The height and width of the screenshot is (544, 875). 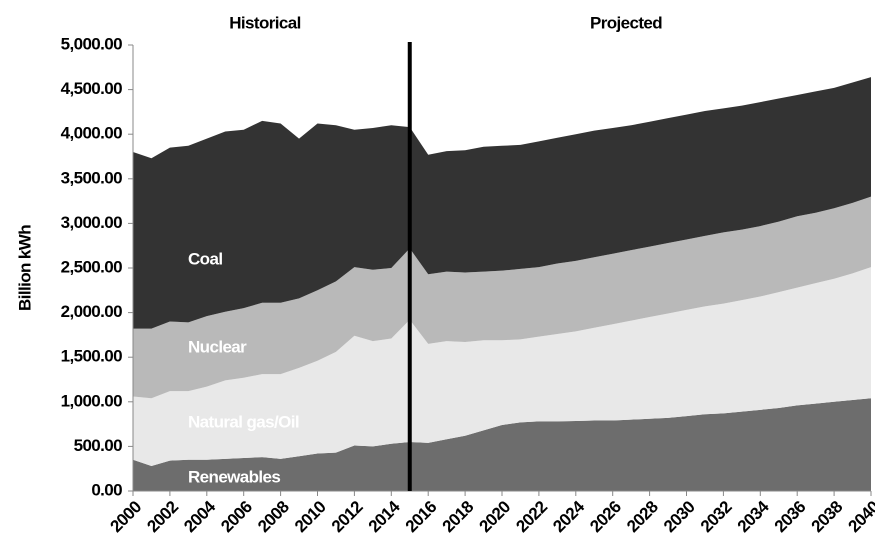 What do you see at coordinates (92, 311) in the screenshot?
I see `y-tick-label: 2,000.00` at bounding box center [92, 311].